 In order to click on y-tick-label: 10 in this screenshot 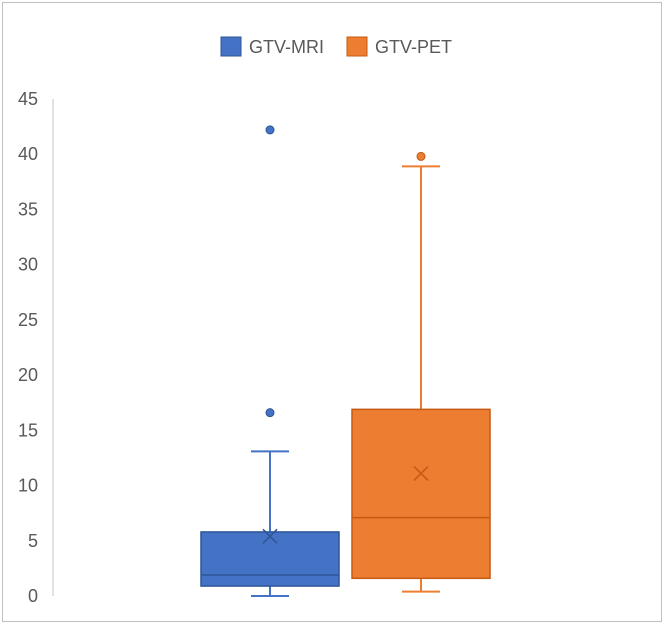, I will do `click(28, 486)`.